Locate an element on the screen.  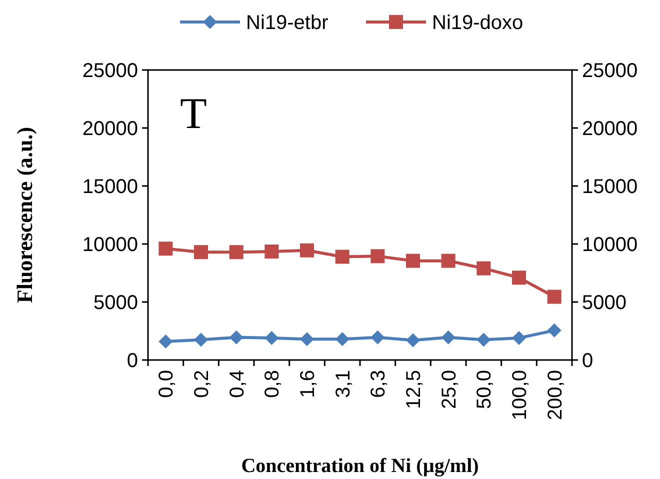
x-tick-label: 100,0 is located at coordinates (520, 395).